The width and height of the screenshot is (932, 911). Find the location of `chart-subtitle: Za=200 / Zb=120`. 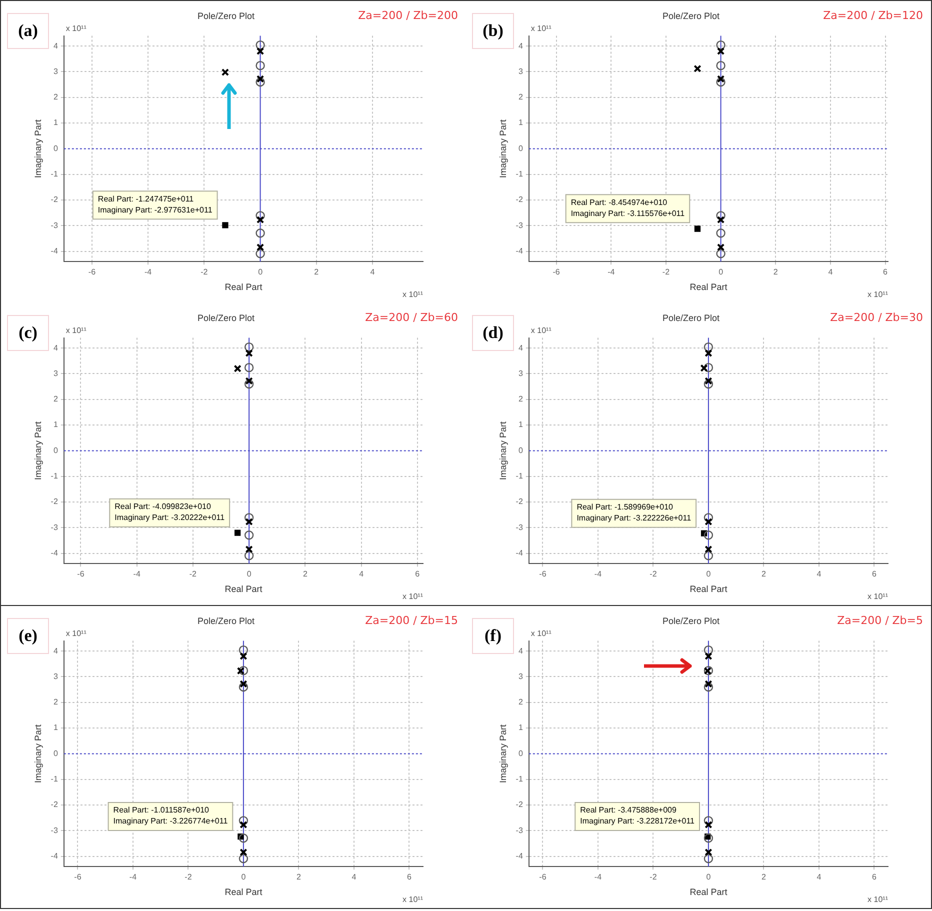

chart-subtitle: Za=200 / Zb=120 is located at coordinates (873, 15).